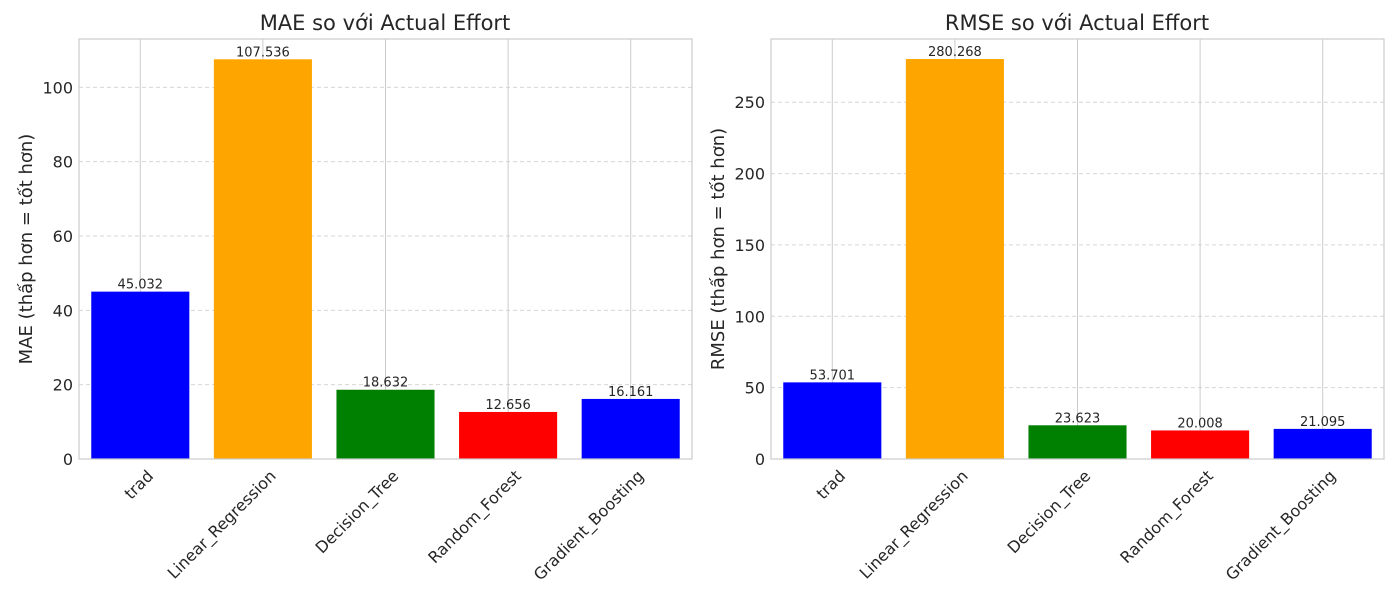  Describe the element at coordinates (508, 405) in the screenshot. I see `data-label: 12.656` at that location.